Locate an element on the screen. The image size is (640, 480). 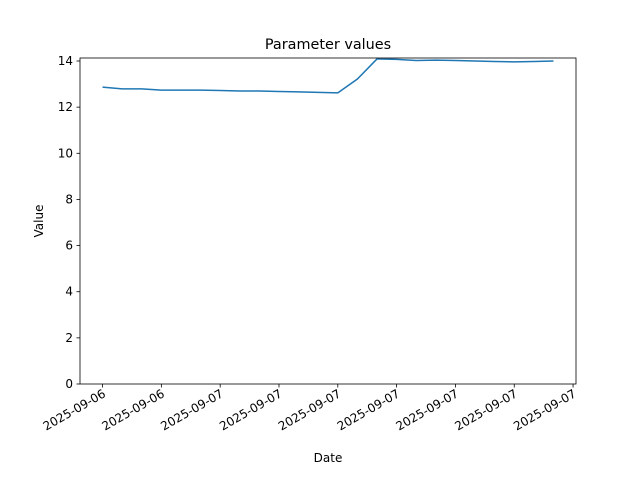
y-tick-label: 4 is located at coordinates (69, 292).